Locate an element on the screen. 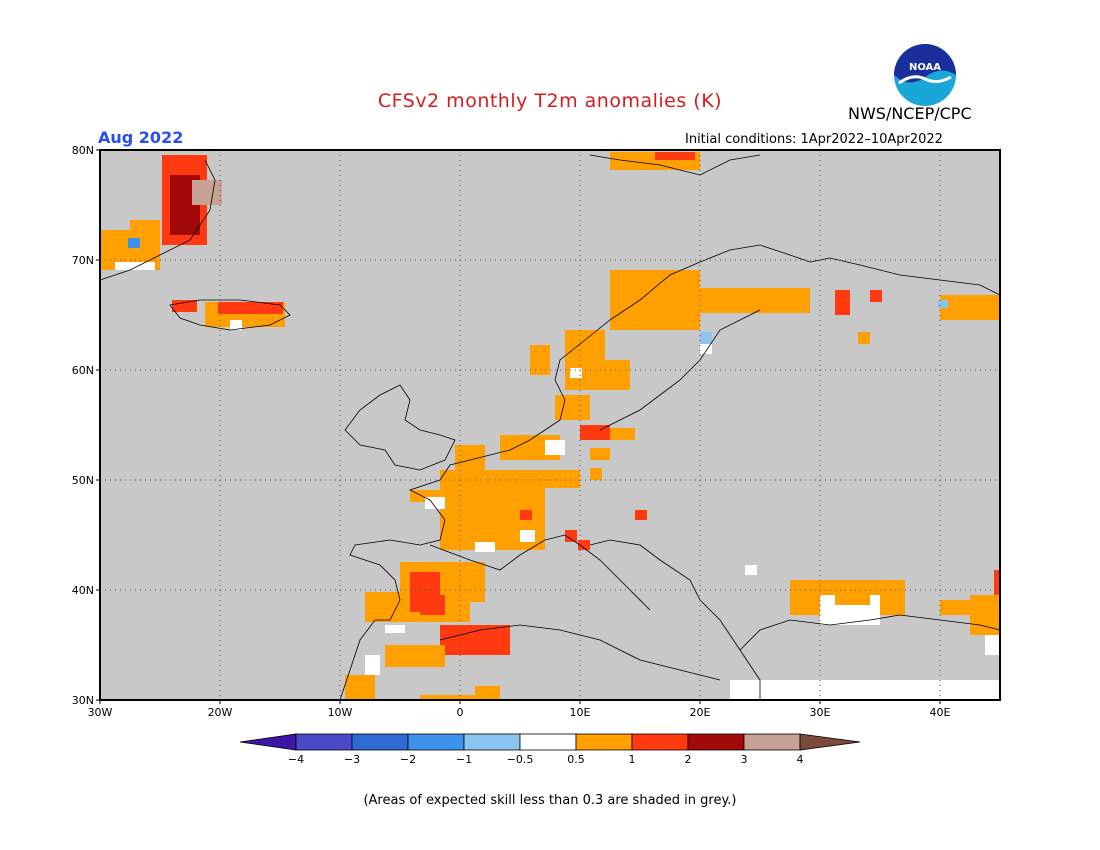 Image resolution: width=1100 pixels, height=850 pixels. lon-label-0: 0 is located at coordinates (460, 712).